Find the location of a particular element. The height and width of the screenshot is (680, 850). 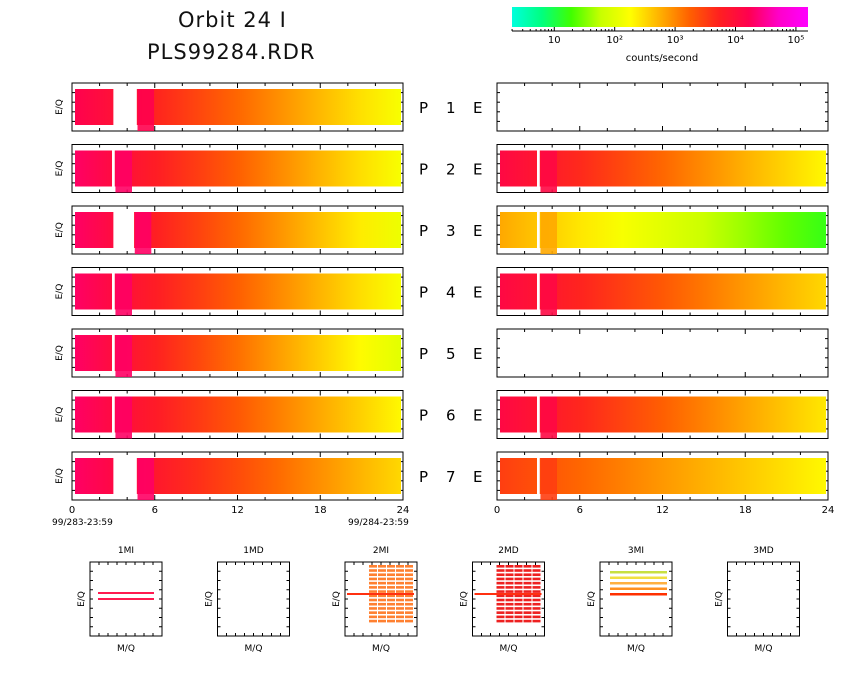

colorbar is located at coordinates (660, 17).